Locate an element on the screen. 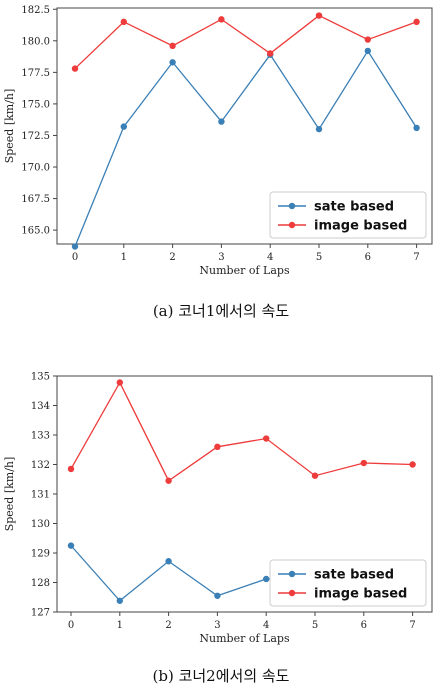 The image size is (442, 697). y-tick-label: 128 is located at coordinates (40, 583).